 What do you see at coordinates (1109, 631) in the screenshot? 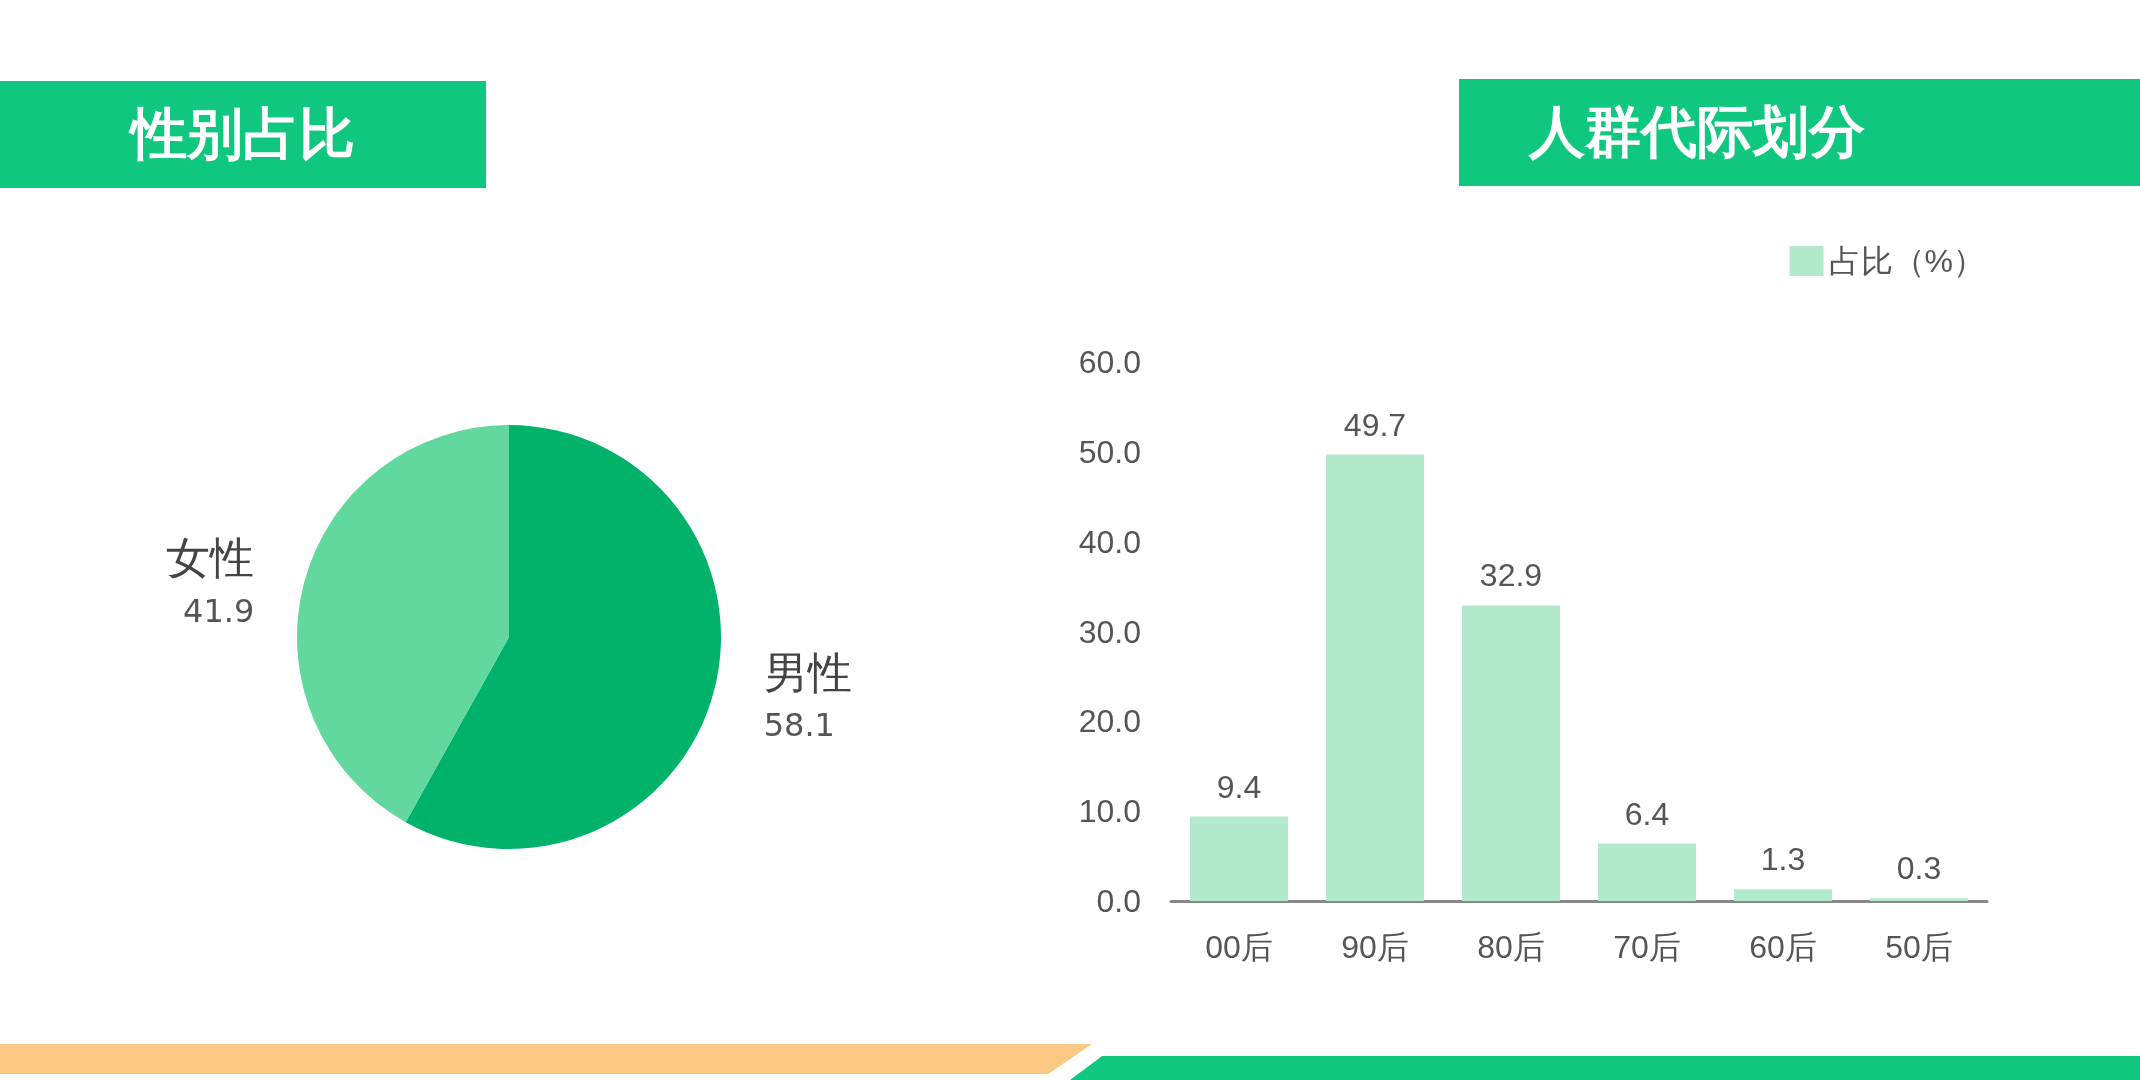
I see `y-tick-label: 30.0` at bounding box center [1109, 631].